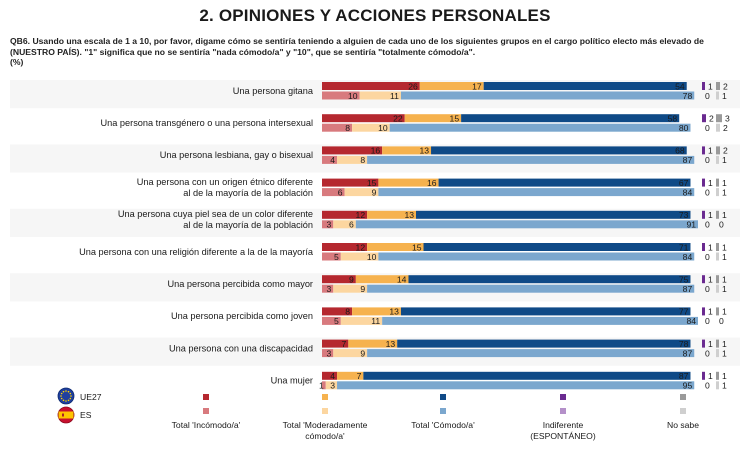  Describe the element at coordinates (17, 62) in the screenshot. I see `unit-label: (%)` at that location.